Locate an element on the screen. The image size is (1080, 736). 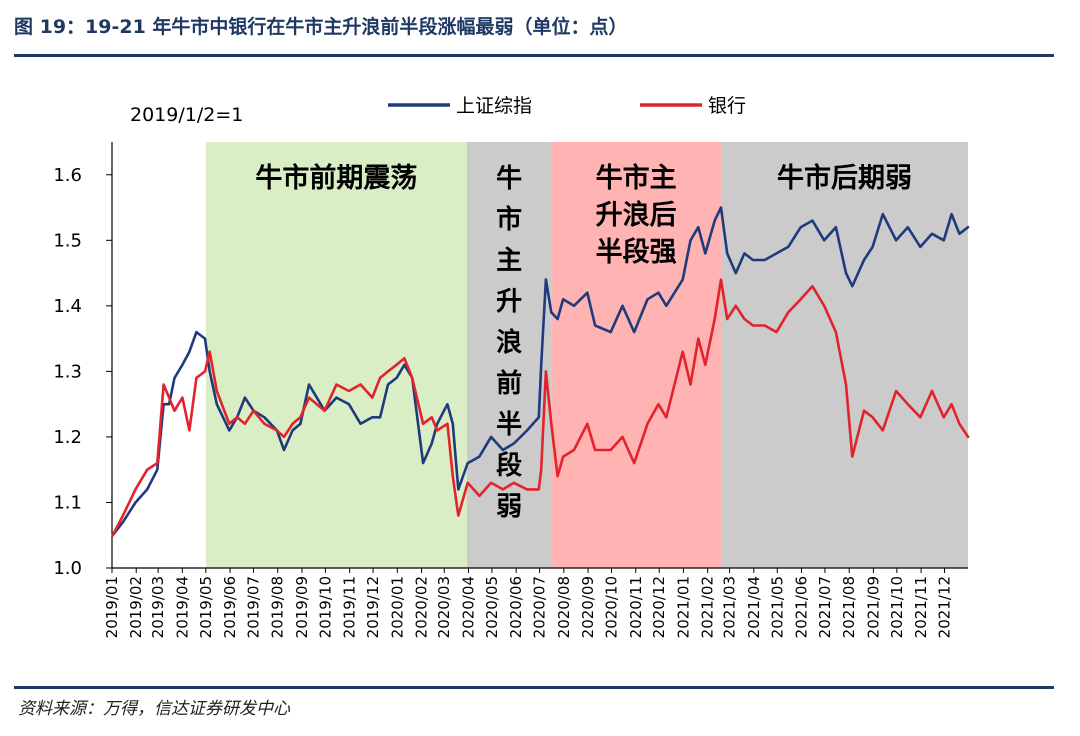
base-note: 2019/1/2=1 is located at coordinates (186, 115).